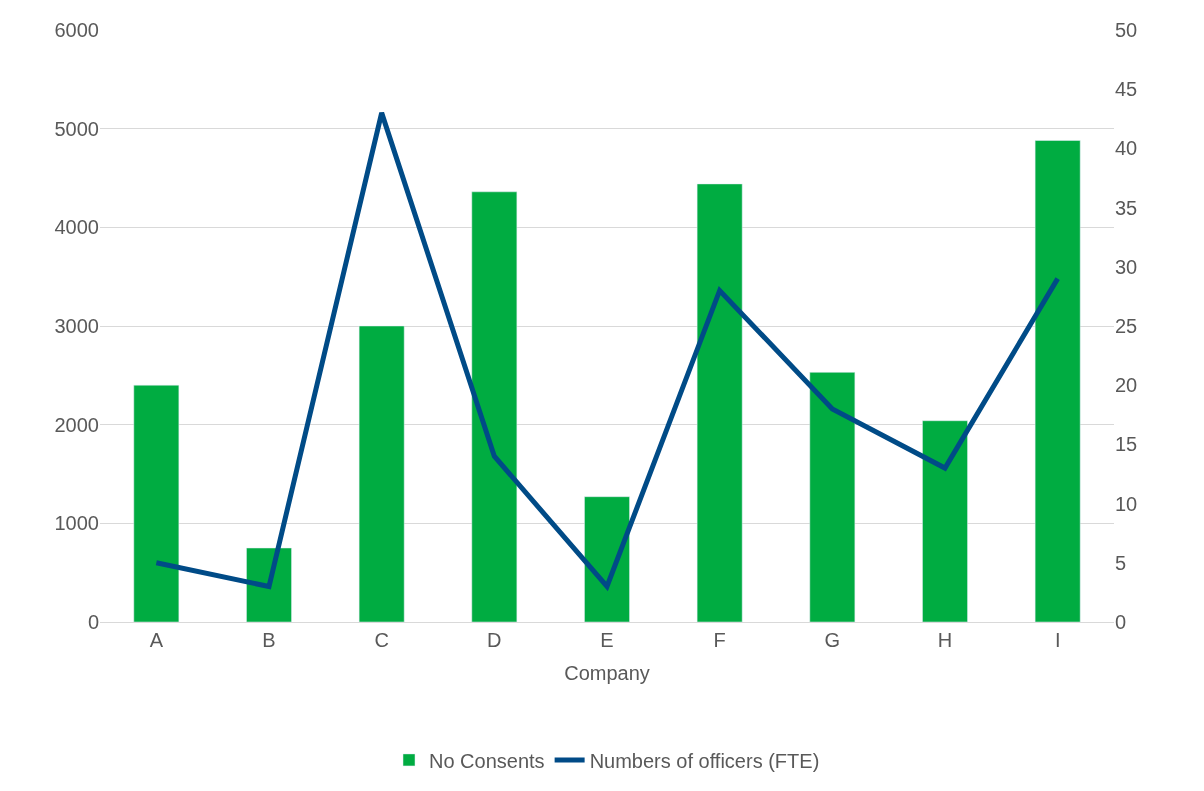 This screenshot has height=791, width=1204. I want to click on y2-tick-label: 30, so click(1126, 266).